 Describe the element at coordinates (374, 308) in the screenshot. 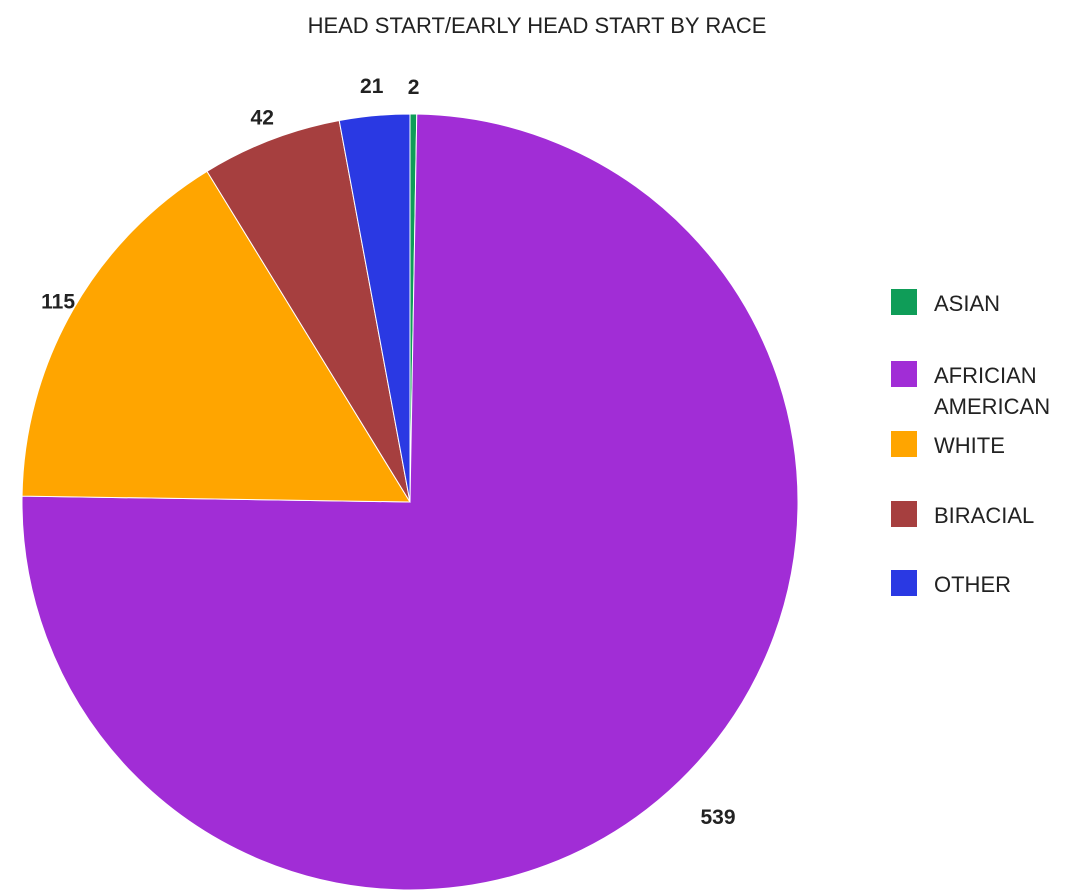

I see `pie-slice-other` at that location.